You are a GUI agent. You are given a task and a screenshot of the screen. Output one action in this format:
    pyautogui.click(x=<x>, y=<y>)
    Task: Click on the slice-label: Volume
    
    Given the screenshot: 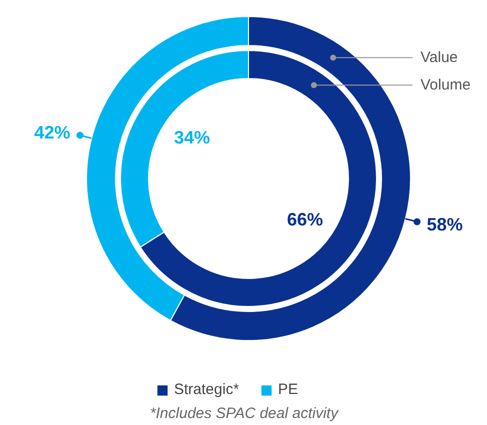 What is the action you would take?
    pyautogui.click(x=445, y=85)
    